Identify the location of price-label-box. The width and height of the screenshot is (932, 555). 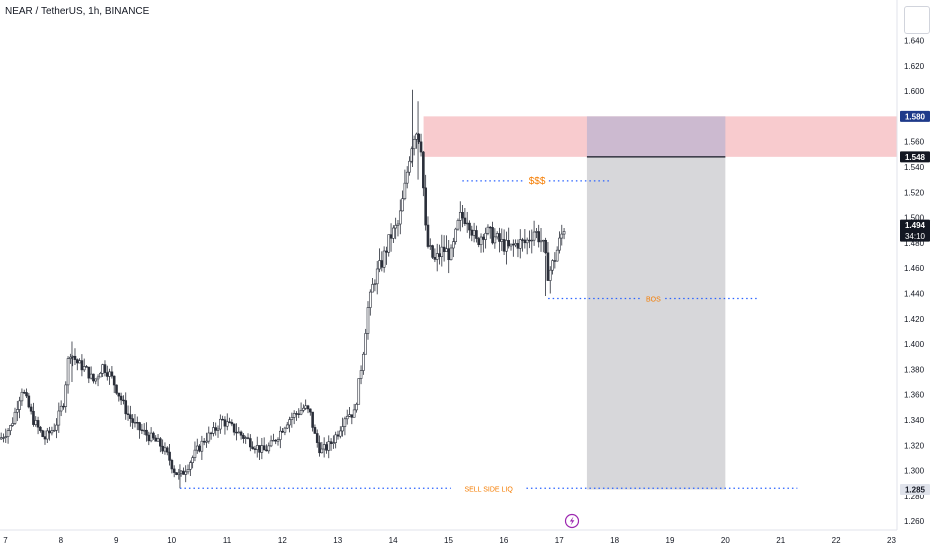
(915, 157).